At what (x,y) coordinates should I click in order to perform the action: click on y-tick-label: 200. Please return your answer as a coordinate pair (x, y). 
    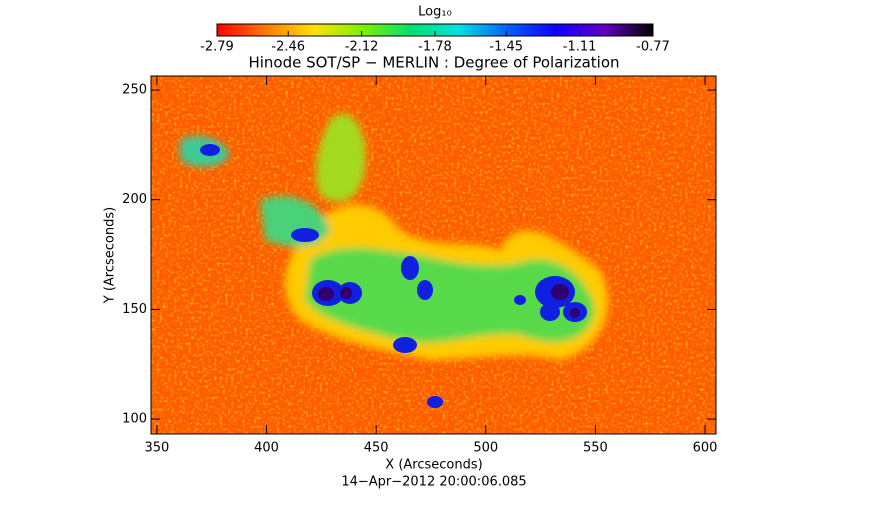
    Looking at the image, I should click on (134, 199).